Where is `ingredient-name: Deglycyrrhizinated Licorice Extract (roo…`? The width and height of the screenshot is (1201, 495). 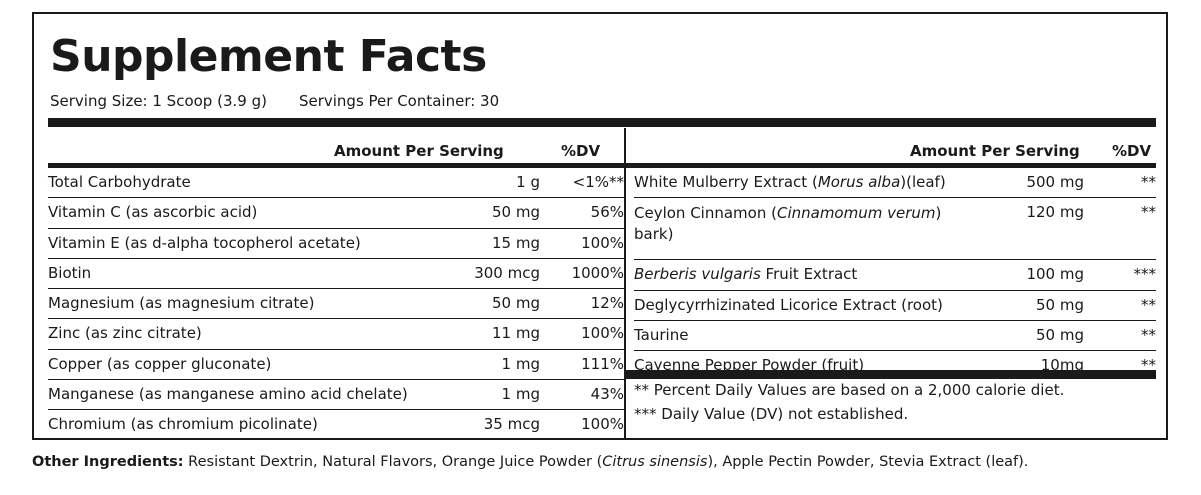 ingredient-name: Deglycyrrhizinated Licorice Extract (roo… is located at coordinates (788, 305).